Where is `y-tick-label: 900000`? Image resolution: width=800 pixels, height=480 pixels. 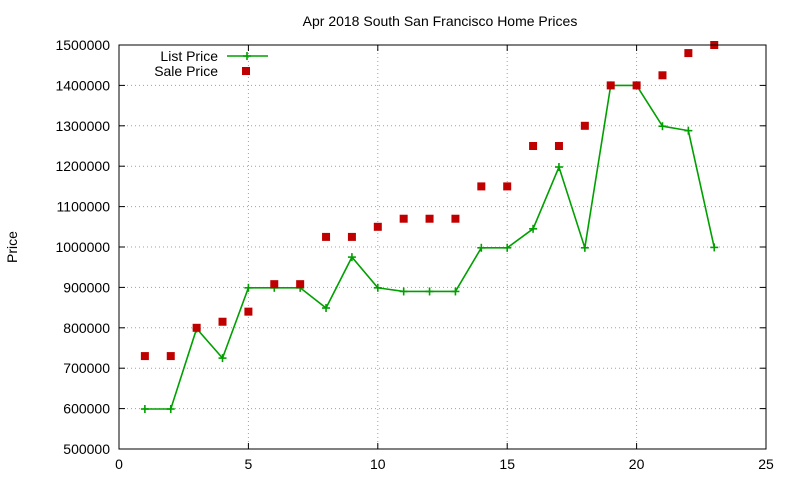 y-tick-label: 900000 is located at coordinates (86, 287).